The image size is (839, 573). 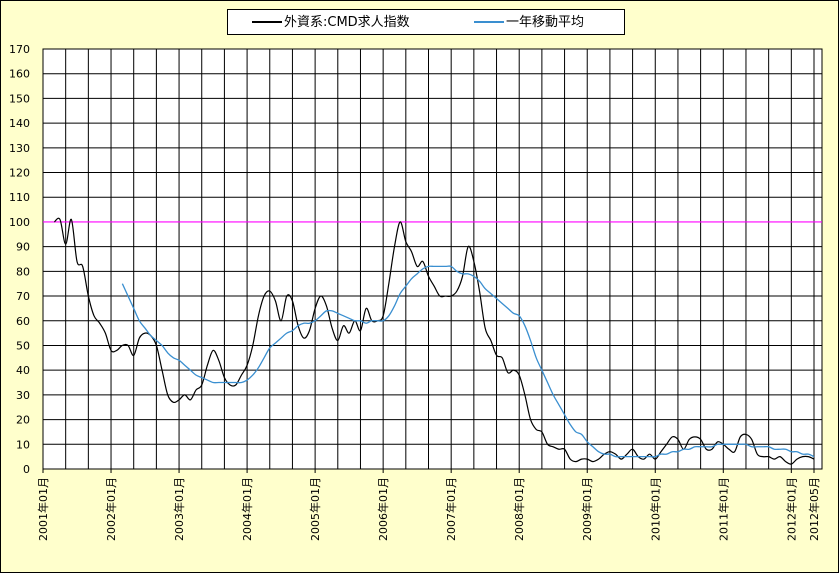 I want to click on legend-label: 一年移動平均, so click(x=545, y=22).